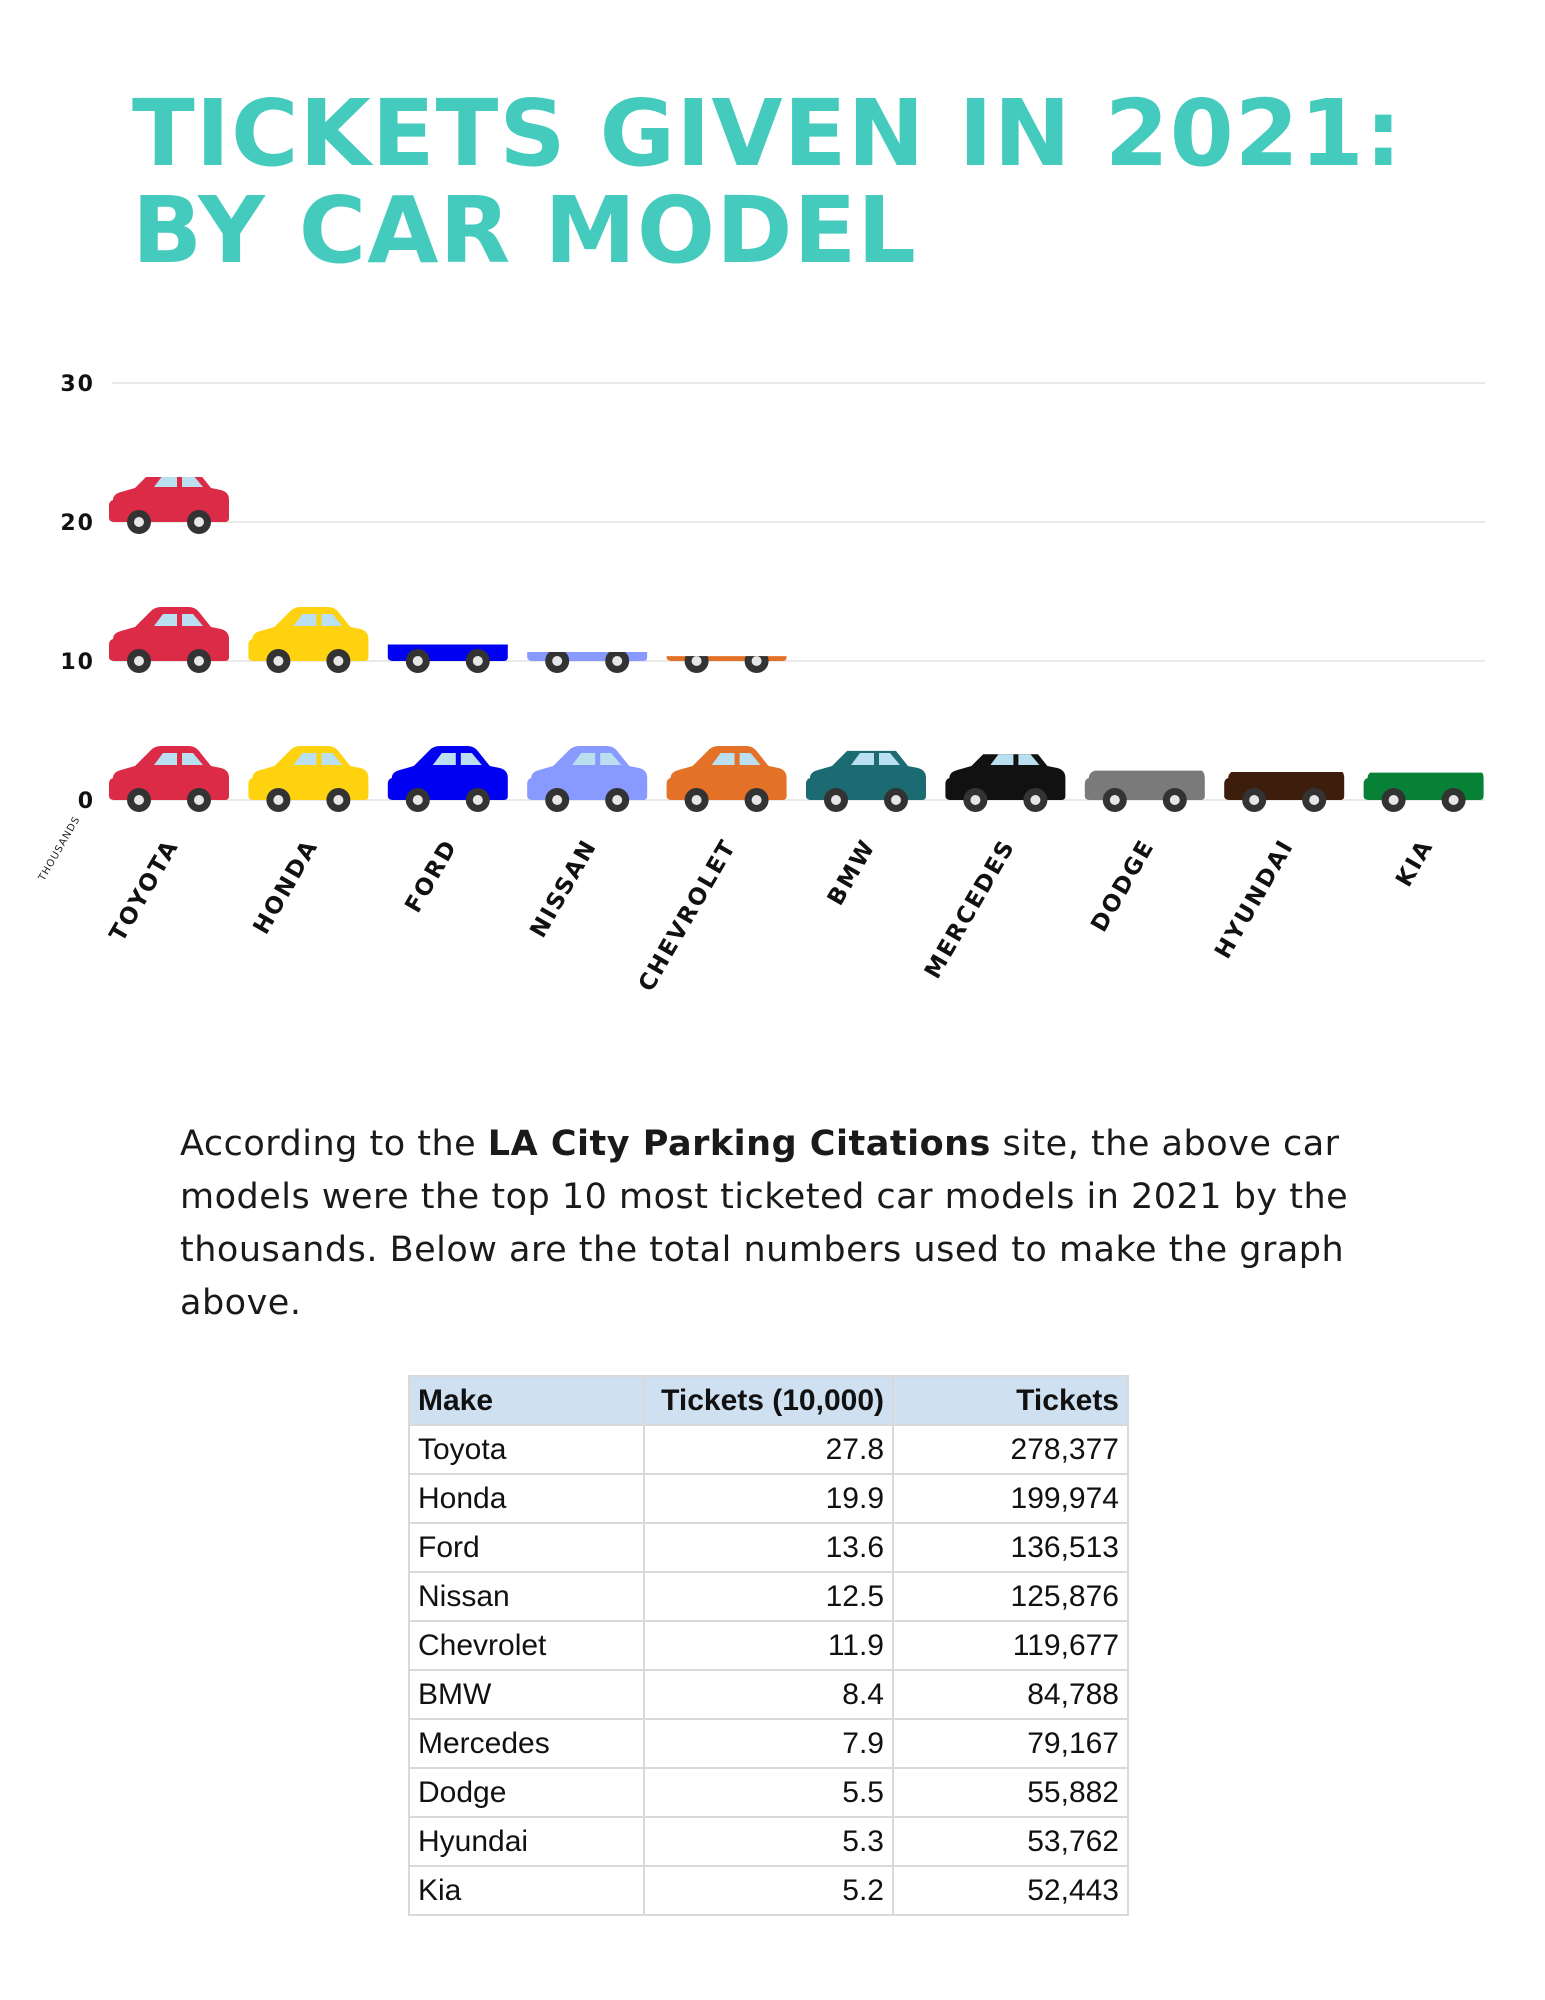 This screenshot has width=1545, height=2000. What do you see at coordinates (739, 1144) in the screenshot?
I see `paragraph-source-name: LA City Parking Citations` at bounding box center [739, 1144].